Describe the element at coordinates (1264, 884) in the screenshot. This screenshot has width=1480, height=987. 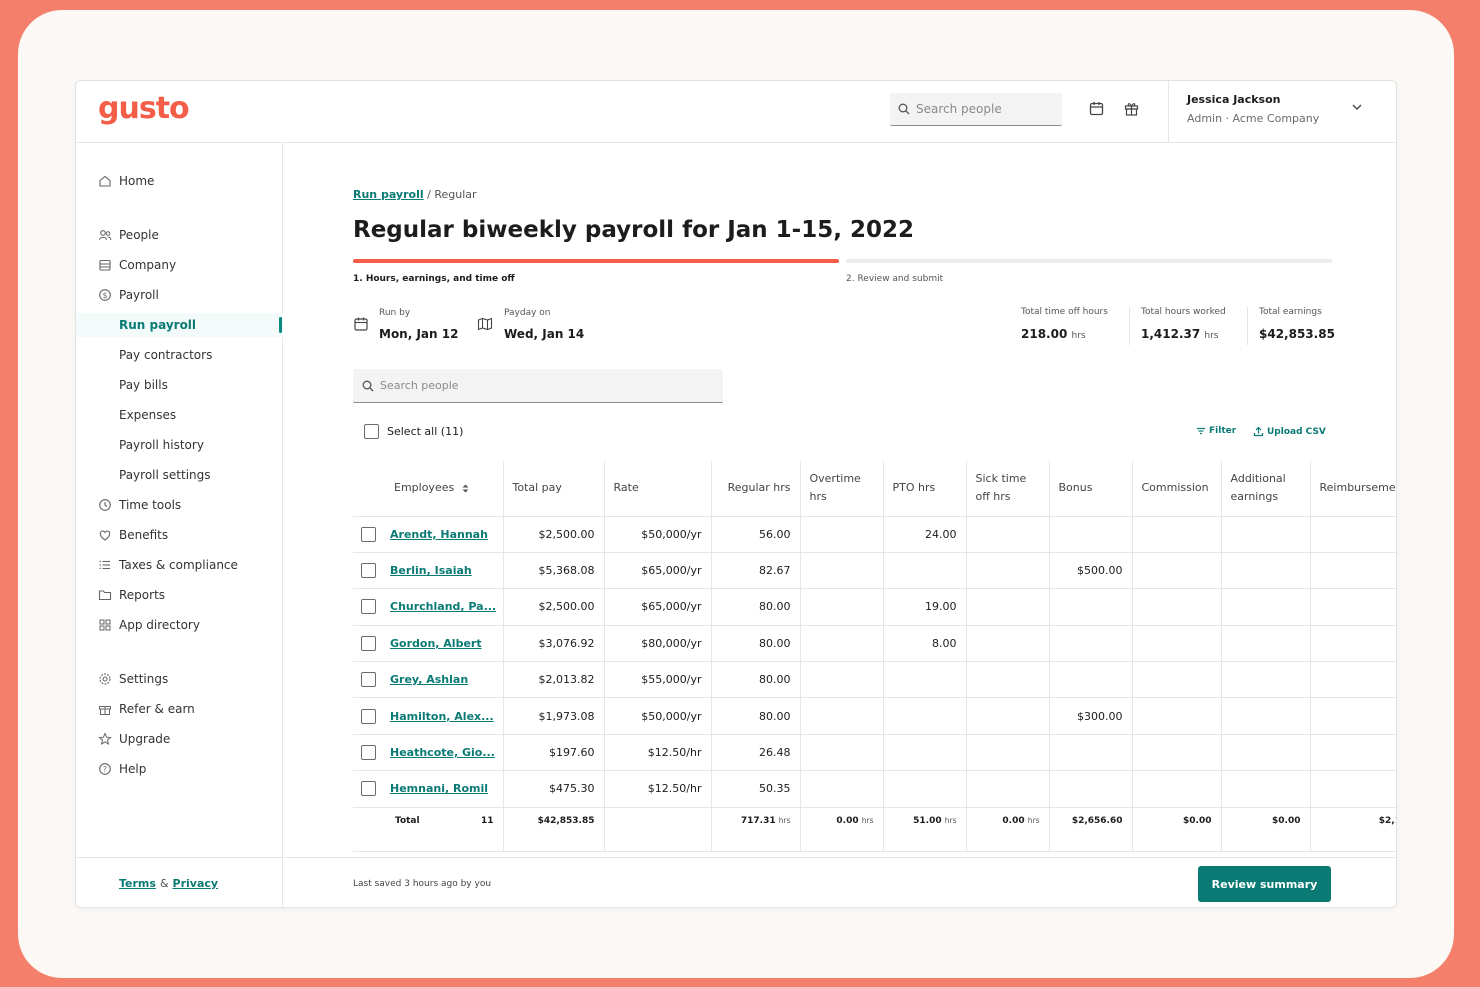
I see `review-summary-button: Review summary` at that location.